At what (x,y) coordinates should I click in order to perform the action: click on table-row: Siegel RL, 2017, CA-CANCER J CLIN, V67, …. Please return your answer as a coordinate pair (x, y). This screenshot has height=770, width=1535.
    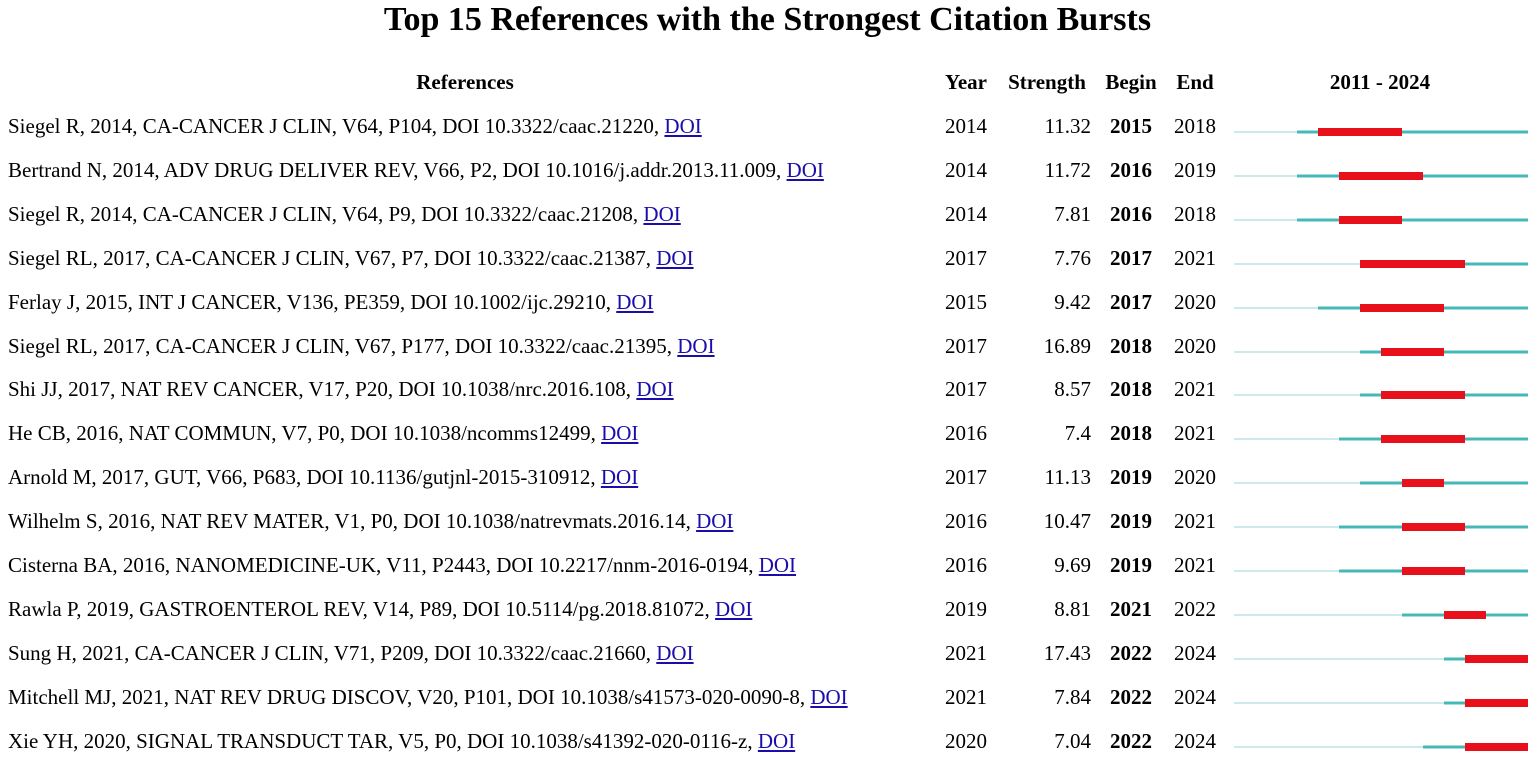
    Looking at the image, I should click on (767, 353).